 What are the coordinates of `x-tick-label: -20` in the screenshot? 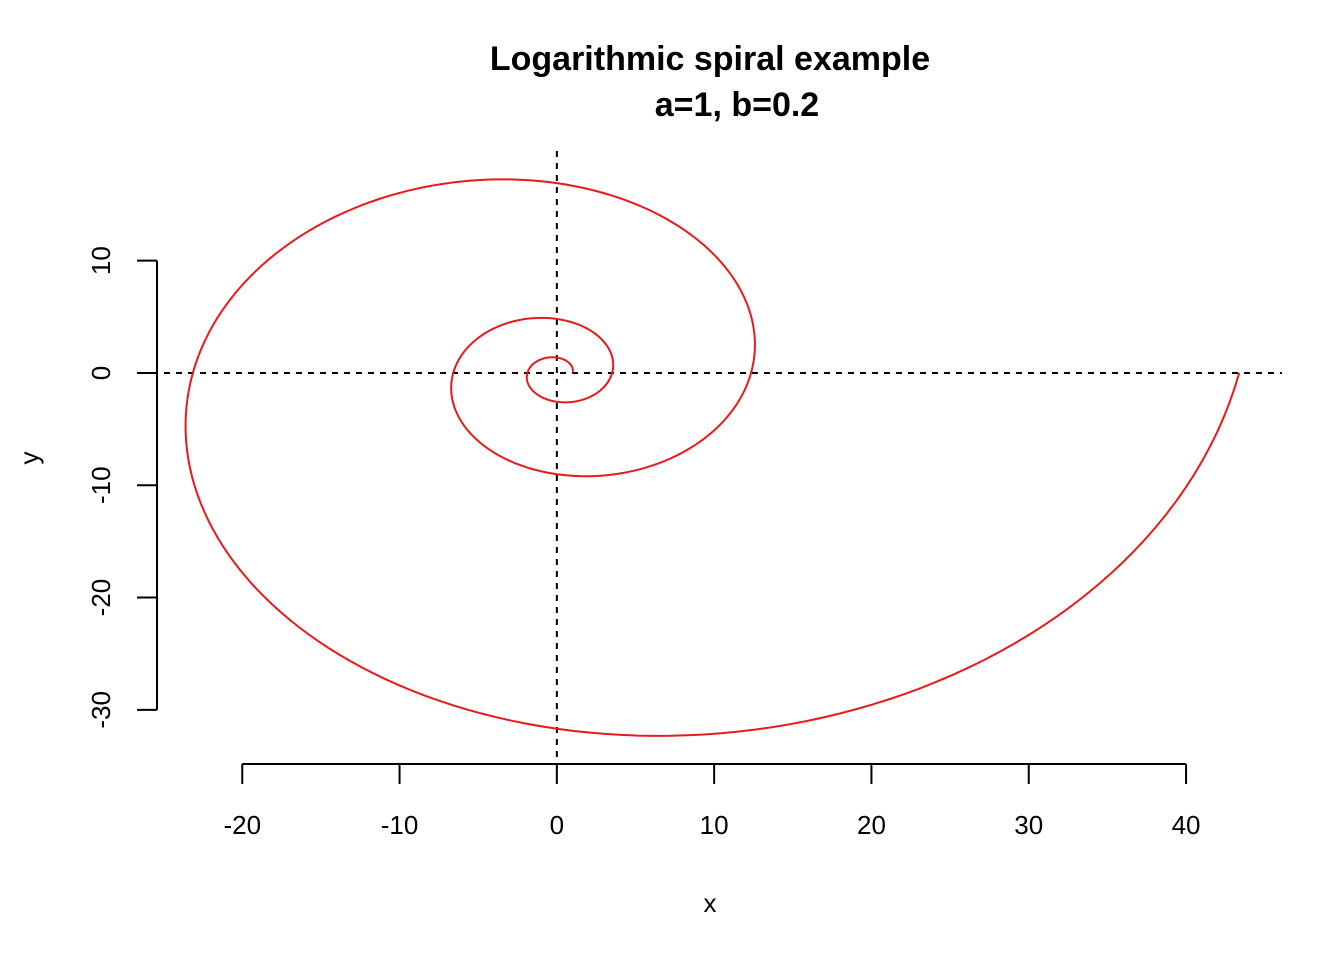 It's located at (242, 825).